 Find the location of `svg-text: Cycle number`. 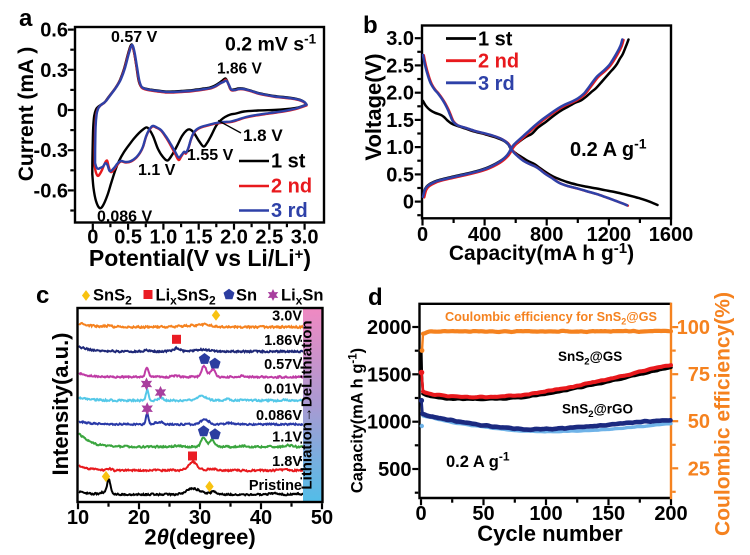

svg-text: Cycle number is located at coordinates (550, 533).